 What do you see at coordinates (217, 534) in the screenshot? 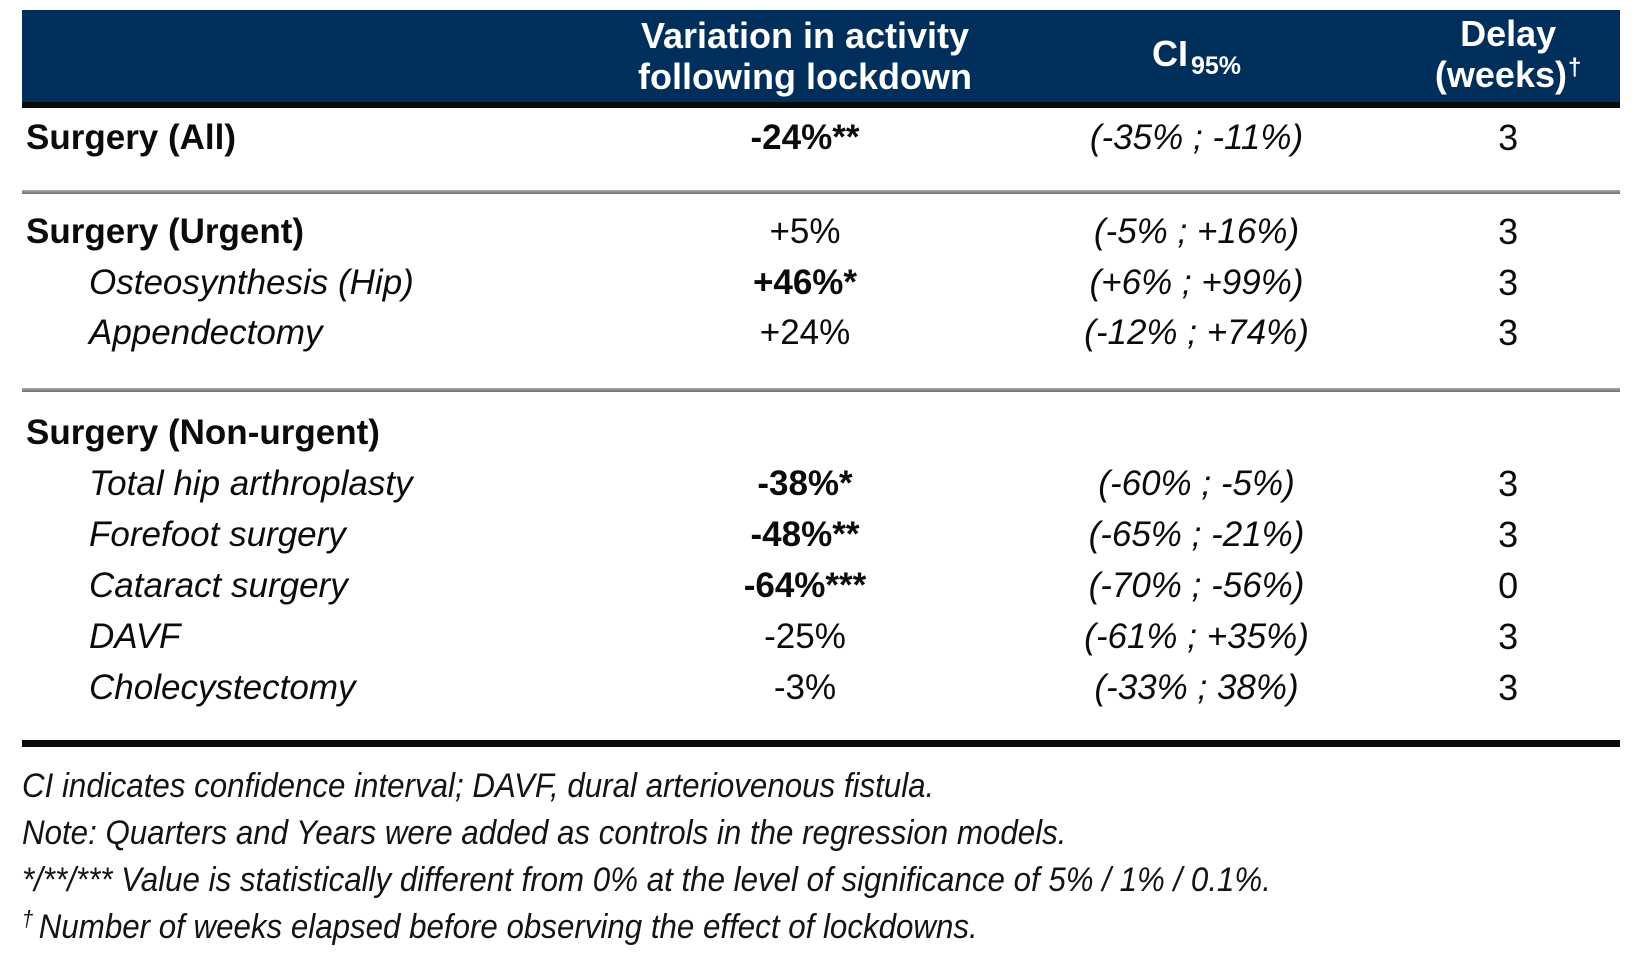
I see `row-label: Forefoot surgery` at bounding box center [217, 534].